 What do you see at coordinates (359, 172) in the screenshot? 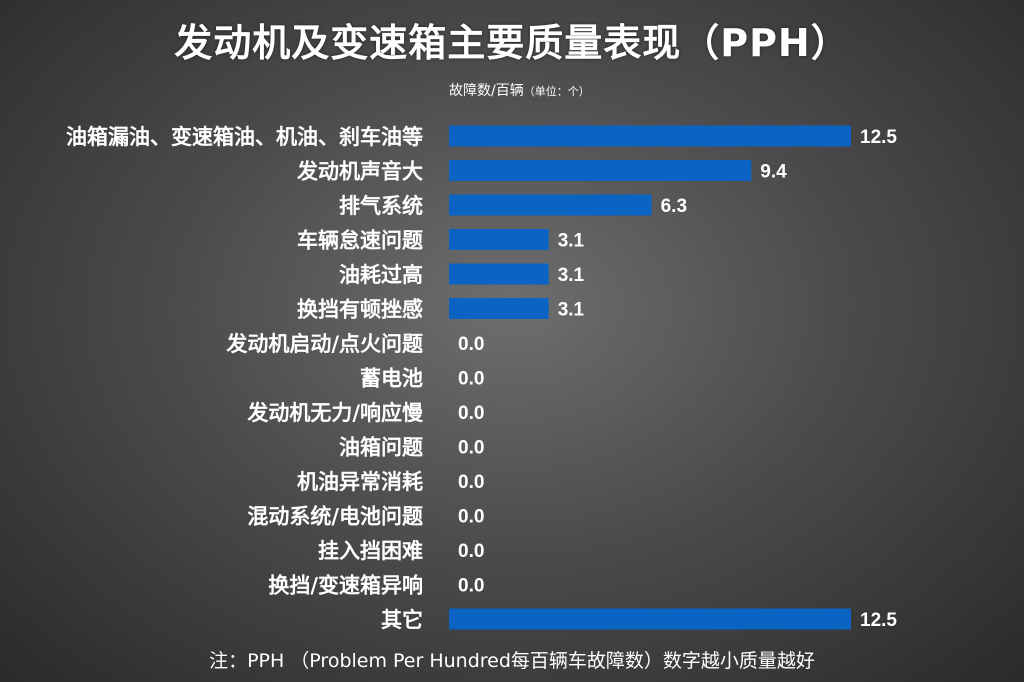
I see `category-label: 发动机声音大` at bounding box center [359, 172].